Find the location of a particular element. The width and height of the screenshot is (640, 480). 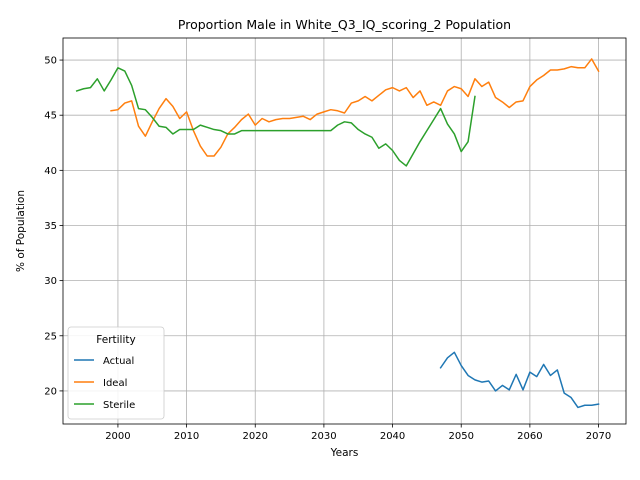

x-tick-label: 2070 is located at coordinates (598, 436).